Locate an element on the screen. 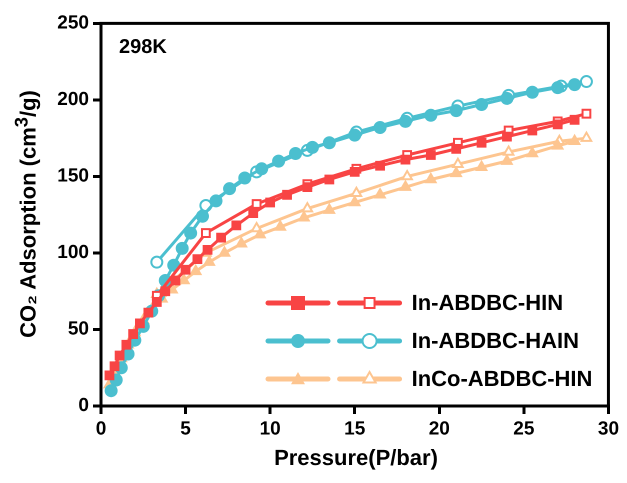 The width and height of the screenshot is (627, 483). y-tick-label: 0 is located at coordinates (83, 405).